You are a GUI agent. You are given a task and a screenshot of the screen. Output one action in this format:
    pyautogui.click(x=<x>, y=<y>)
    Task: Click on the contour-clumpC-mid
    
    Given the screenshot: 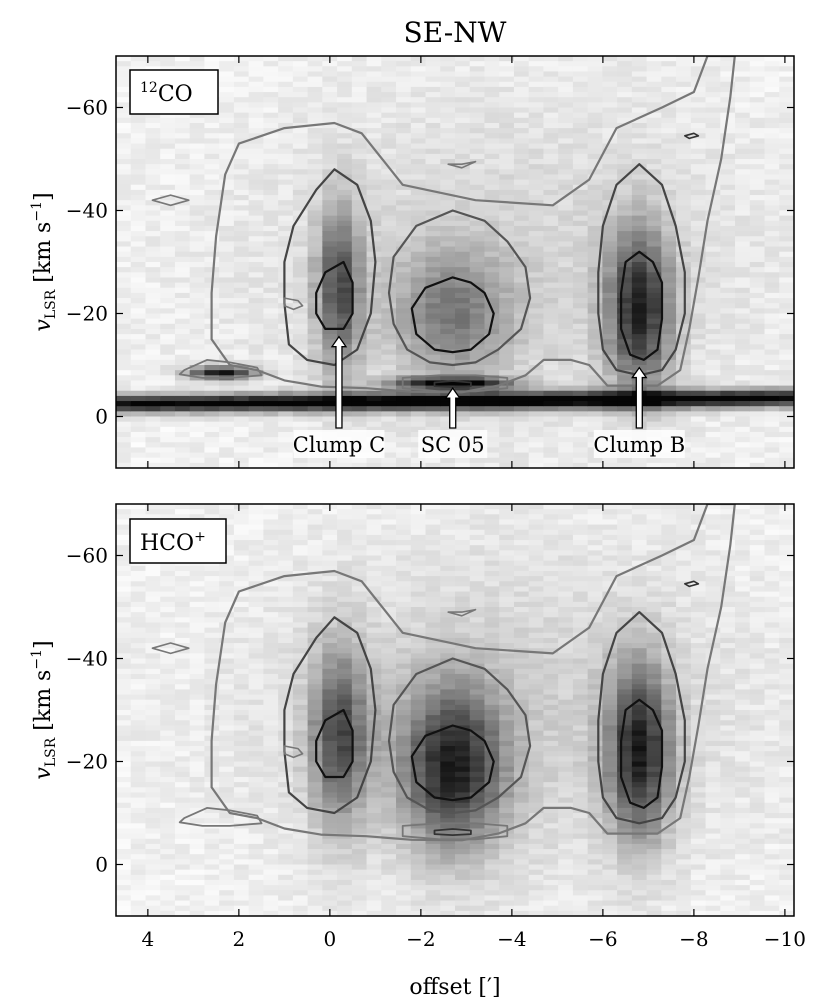 What is the action you would take?
    pyautogui.click(x=330, y=267)
    